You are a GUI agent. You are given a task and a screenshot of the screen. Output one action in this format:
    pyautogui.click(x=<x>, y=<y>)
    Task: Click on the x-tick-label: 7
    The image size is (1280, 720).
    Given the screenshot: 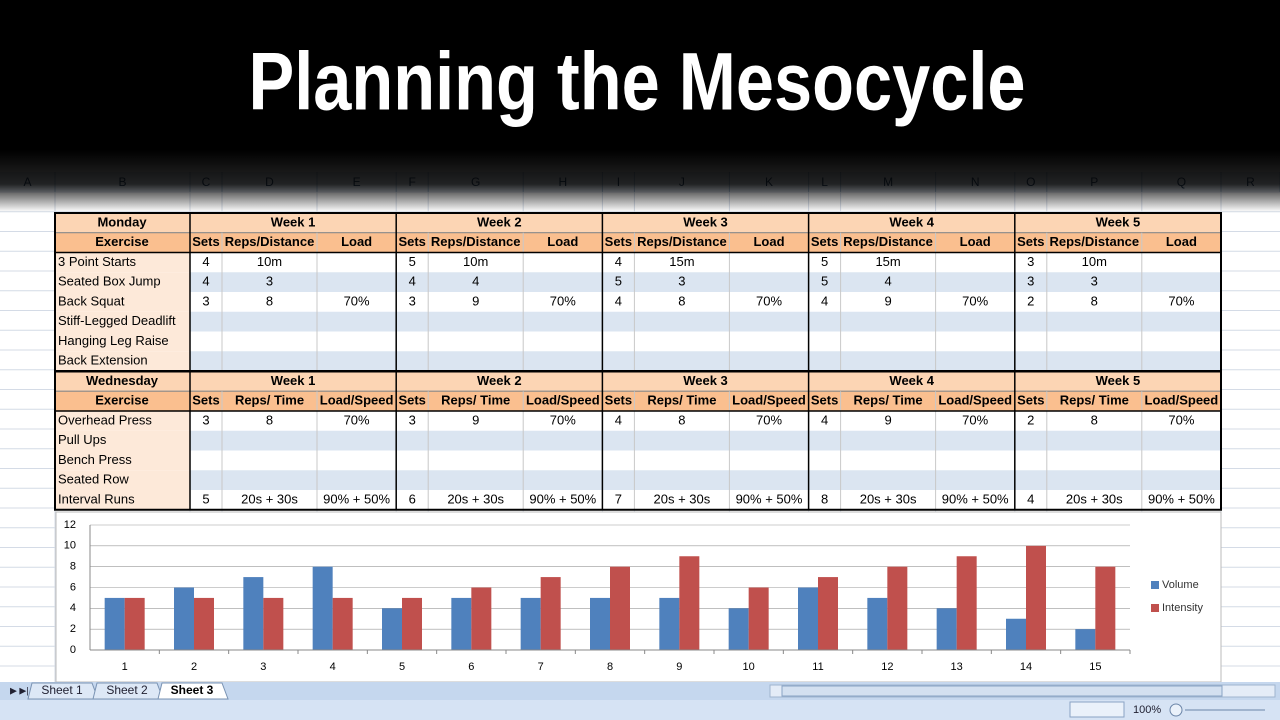 What is the action you would take?
    pyautogui.click(x=541, y=667)
    